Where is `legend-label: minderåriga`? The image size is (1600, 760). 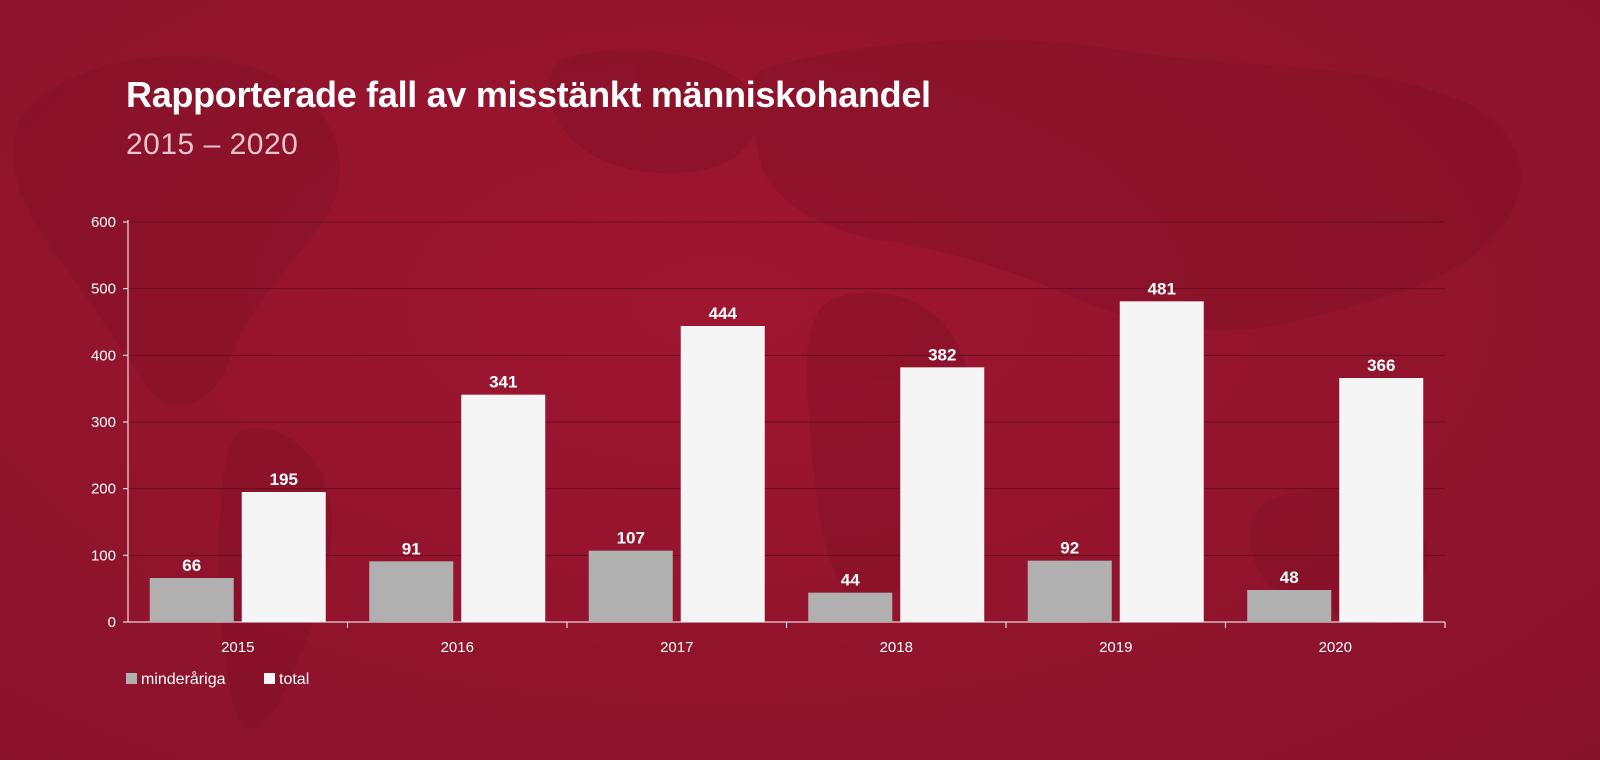
legend-label: minderåriga is located at coordinates (183, 679).